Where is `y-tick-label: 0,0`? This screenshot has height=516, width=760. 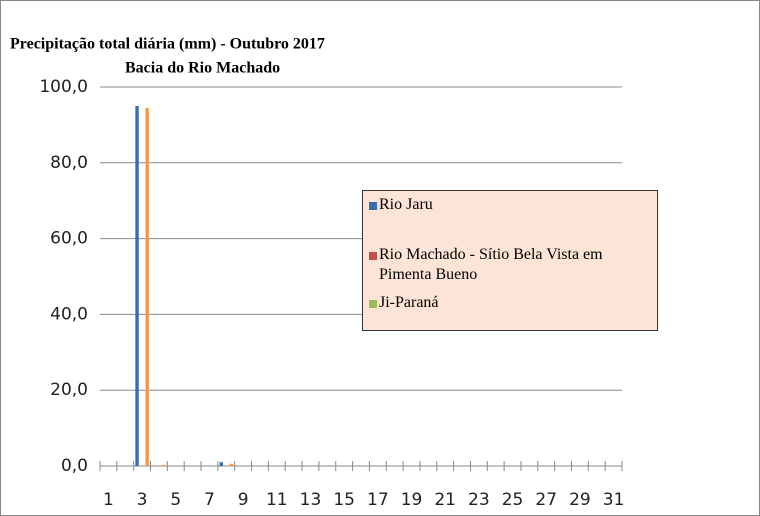 y-tick-label: 0,0 is located at coordinates (74, 466).